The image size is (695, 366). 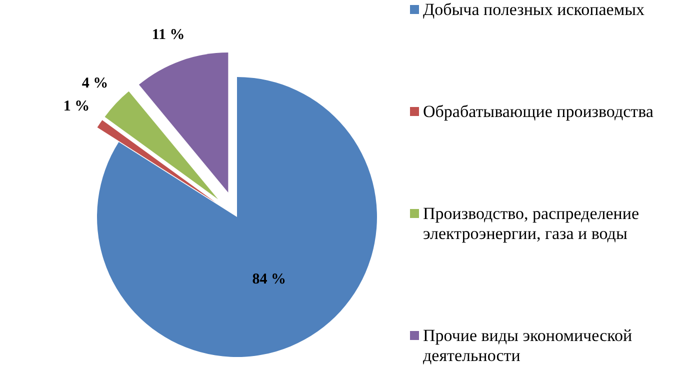 What do you see at coordinates (534, 10) in the screenshot?
I see `legend-label: Добыча полезных ископаемых` at bounding box center [534, 10].